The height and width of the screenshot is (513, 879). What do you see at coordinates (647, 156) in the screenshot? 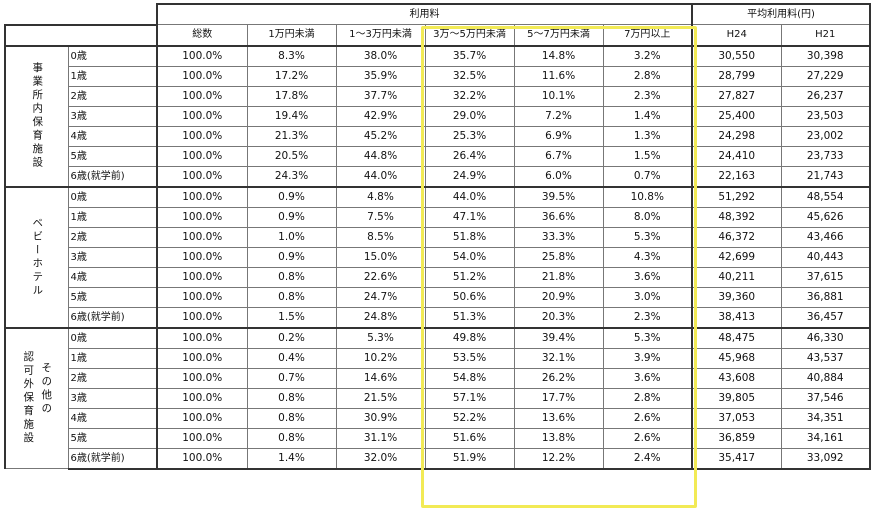
I see `cell-over-70k: 1.5%` at bounding box center [647, 156].